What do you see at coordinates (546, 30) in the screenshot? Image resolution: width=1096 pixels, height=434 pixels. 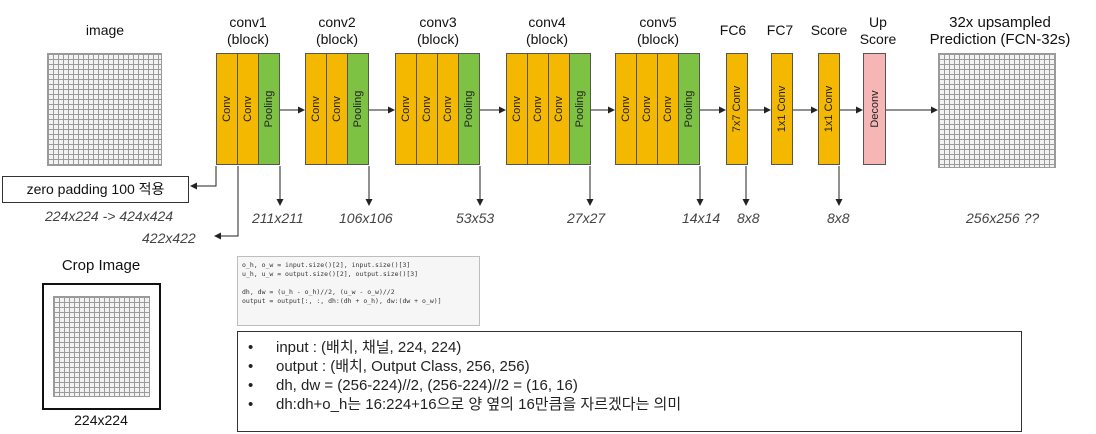 I see `header-conv4: conv4 (block)` at bounding box center [546, 30].